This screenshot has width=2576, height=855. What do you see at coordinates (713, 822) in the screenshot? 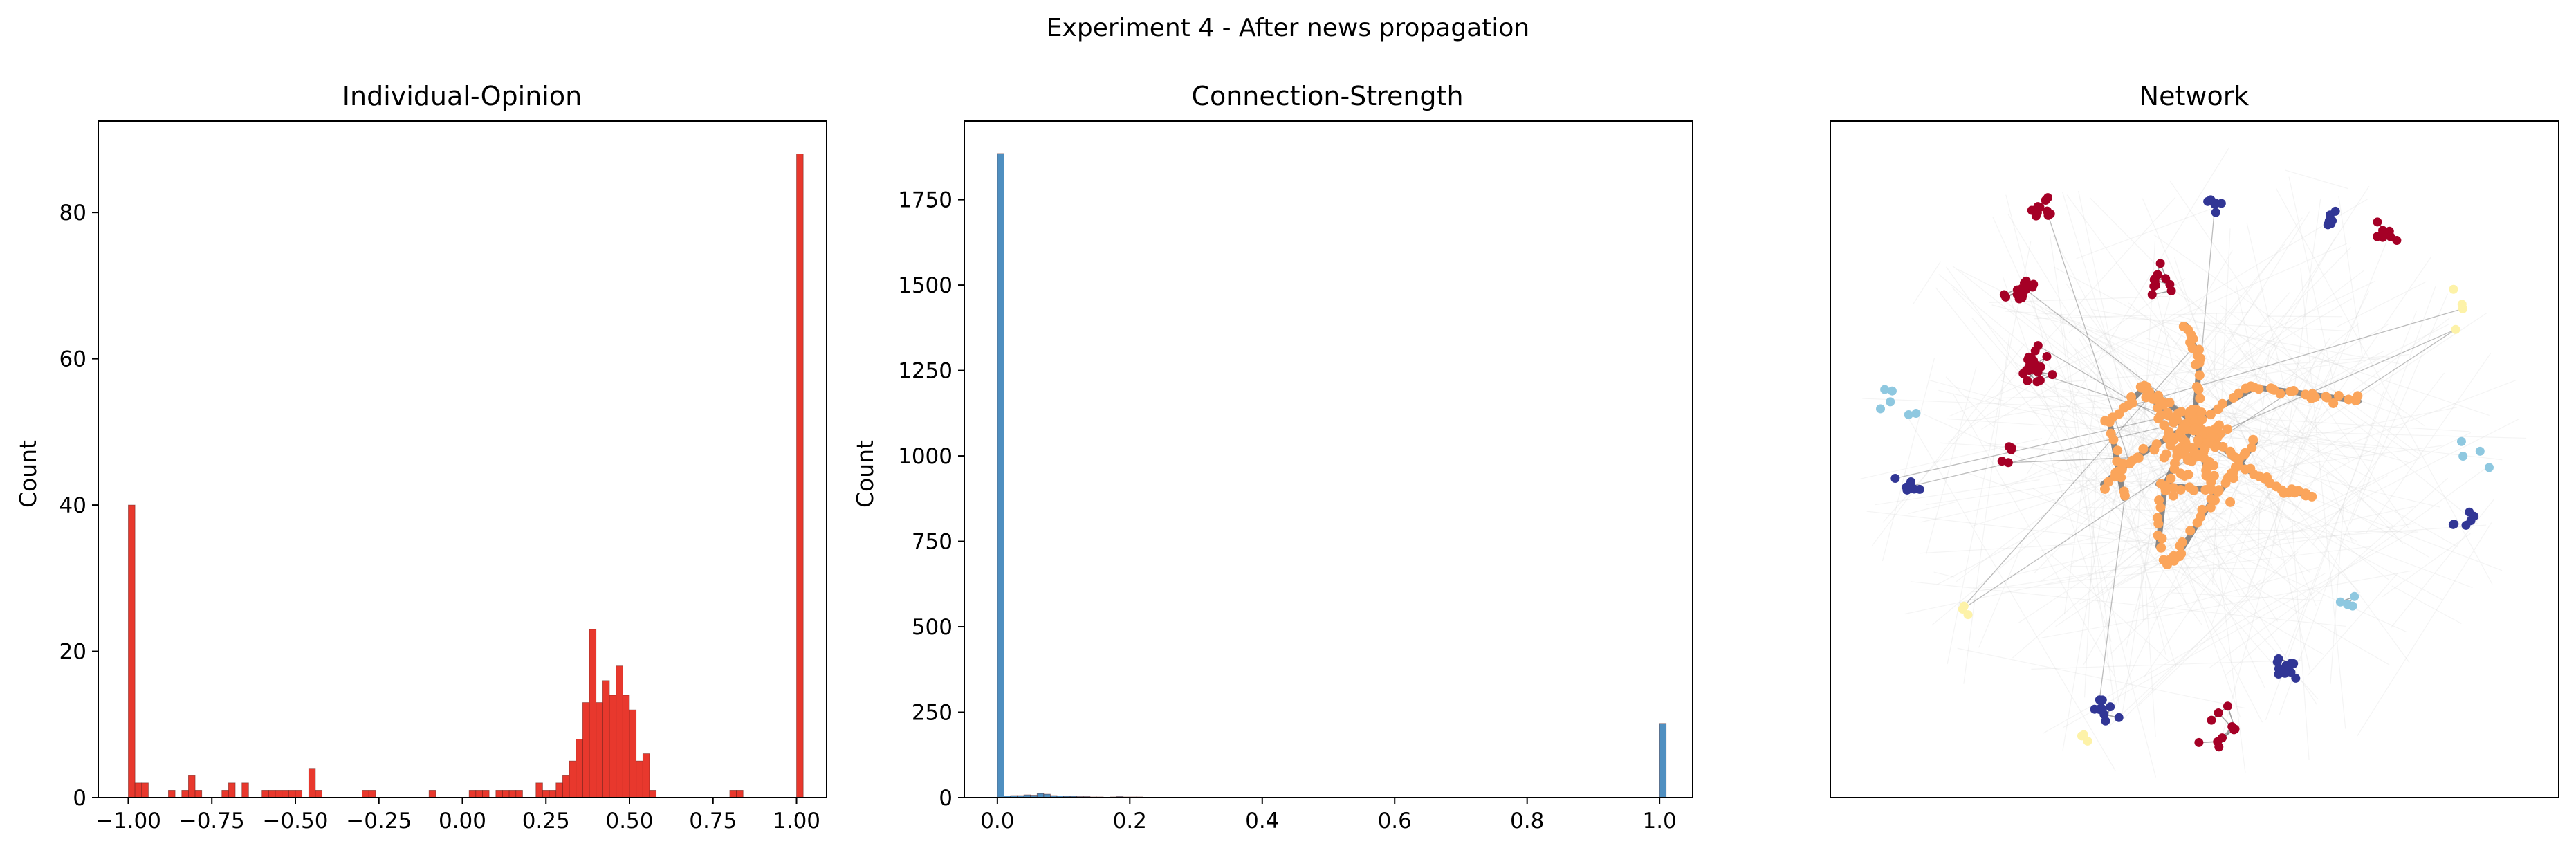
I see `x-tick-label: 0.75` at bounding box center [713, 822].